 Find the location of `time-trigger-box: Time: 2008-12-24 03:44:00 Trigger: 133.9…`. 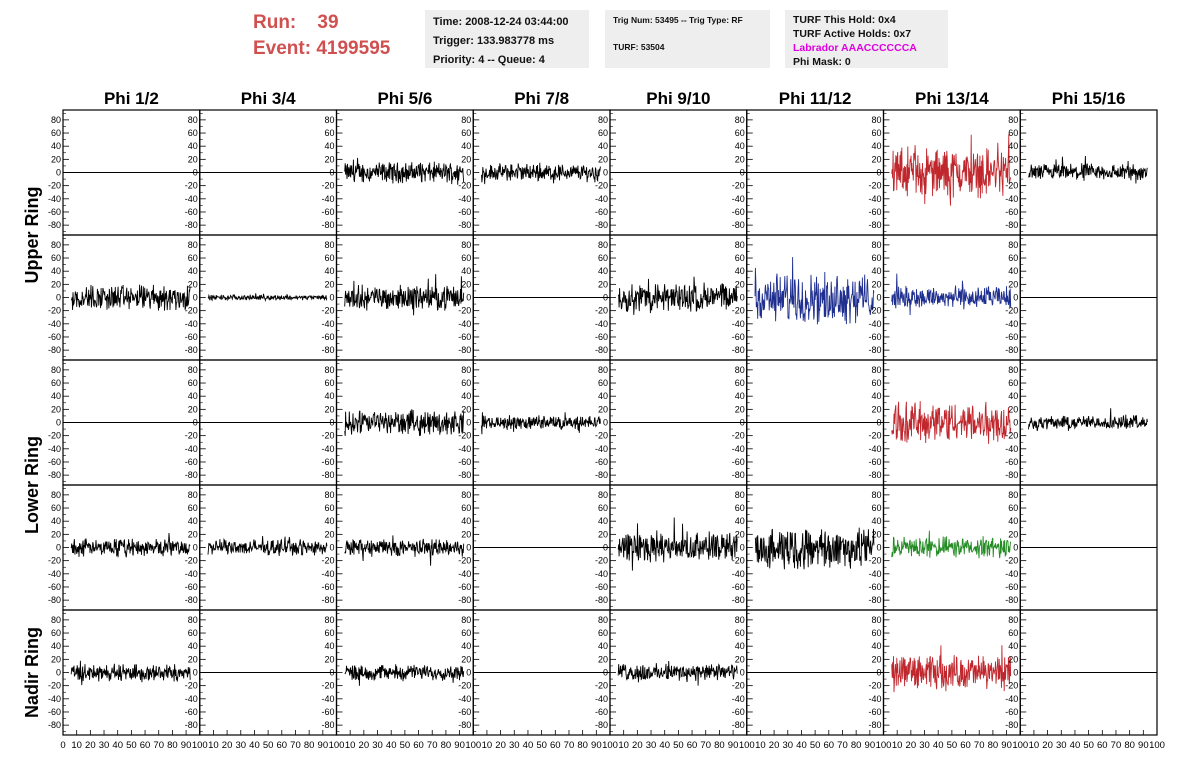

time-trigger-box: Time: 2008-12-24 03:44:00 Trigger: 133.9… is located at coordinates (507, 39).